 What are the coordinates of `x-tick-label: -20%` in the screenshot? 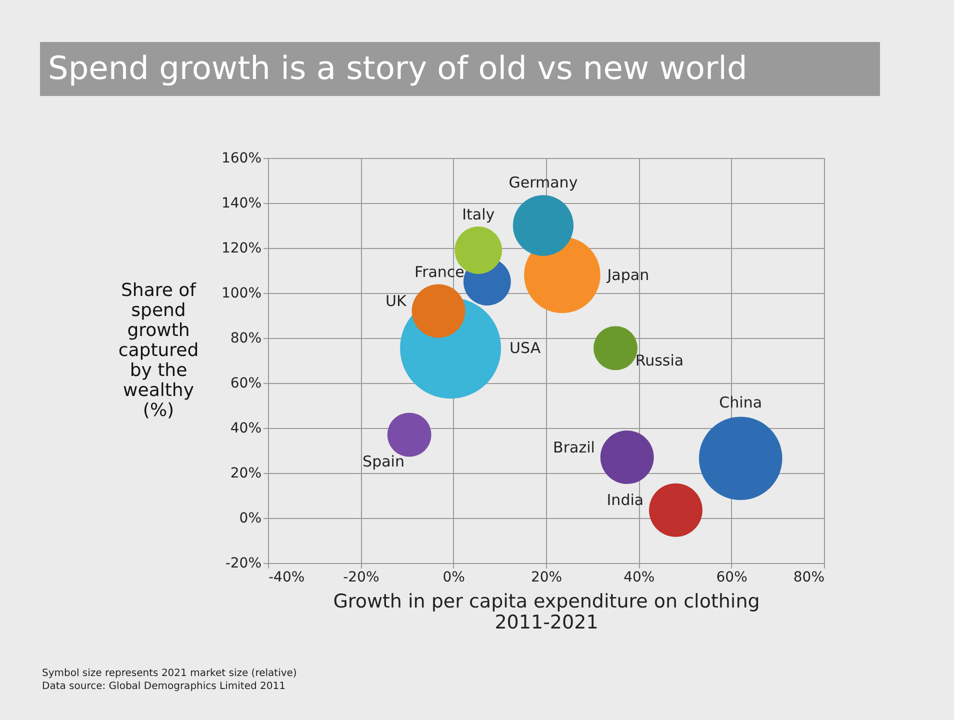 It's located at (361, 578).